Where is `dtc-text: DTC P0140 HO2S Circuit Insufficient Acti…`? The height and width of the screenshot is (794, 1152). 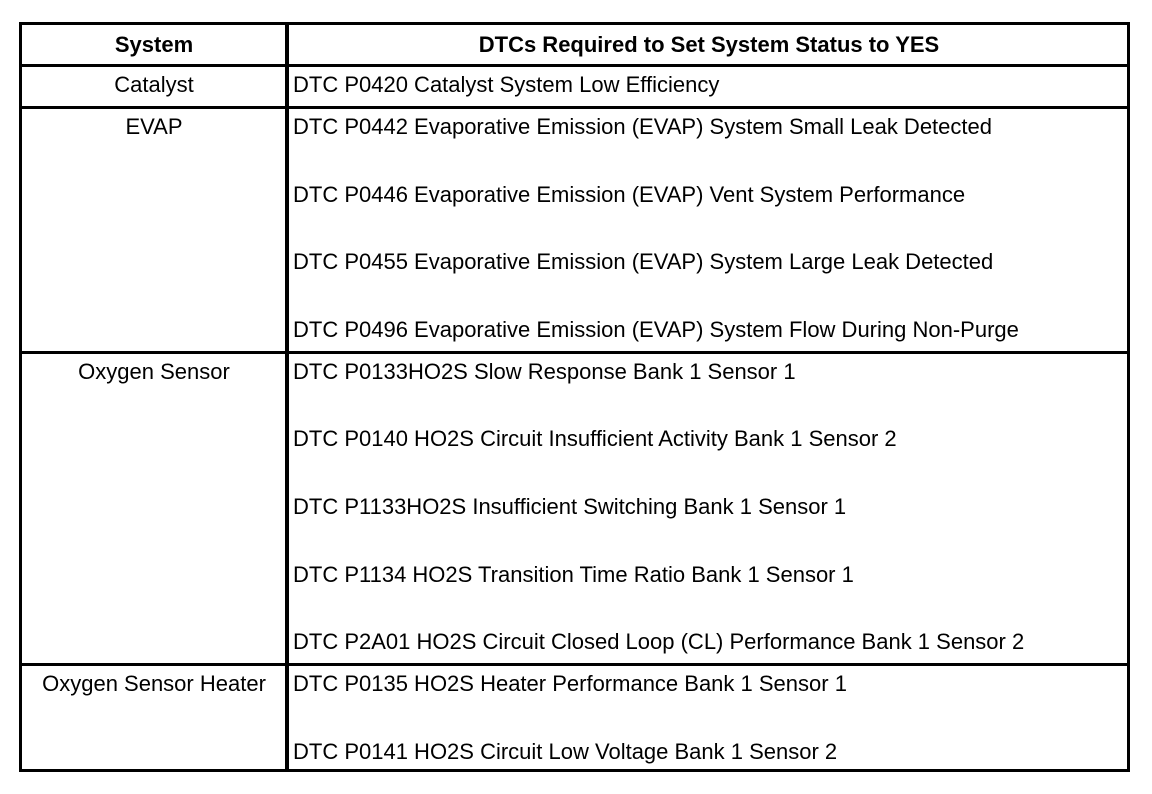
dtc-text: DTC P0140 HO2S Circuit Insufficient Acti… is located at coordinates (595, 439).